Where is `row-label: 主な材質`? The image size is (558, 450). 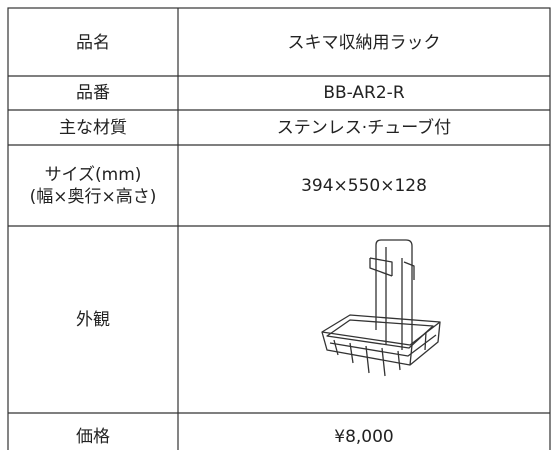 row-label: 主な材質 is located at coordinates (93, 128).